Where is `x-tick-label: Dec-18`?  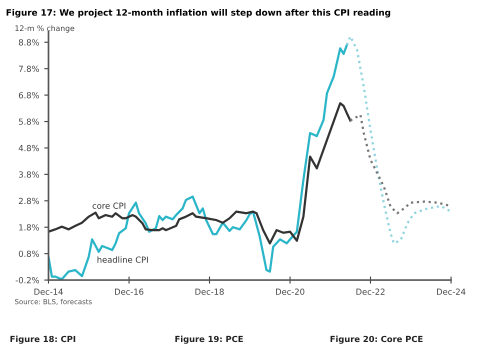 x-tick-label: Dec-18 is located at coordinates (209, 291).